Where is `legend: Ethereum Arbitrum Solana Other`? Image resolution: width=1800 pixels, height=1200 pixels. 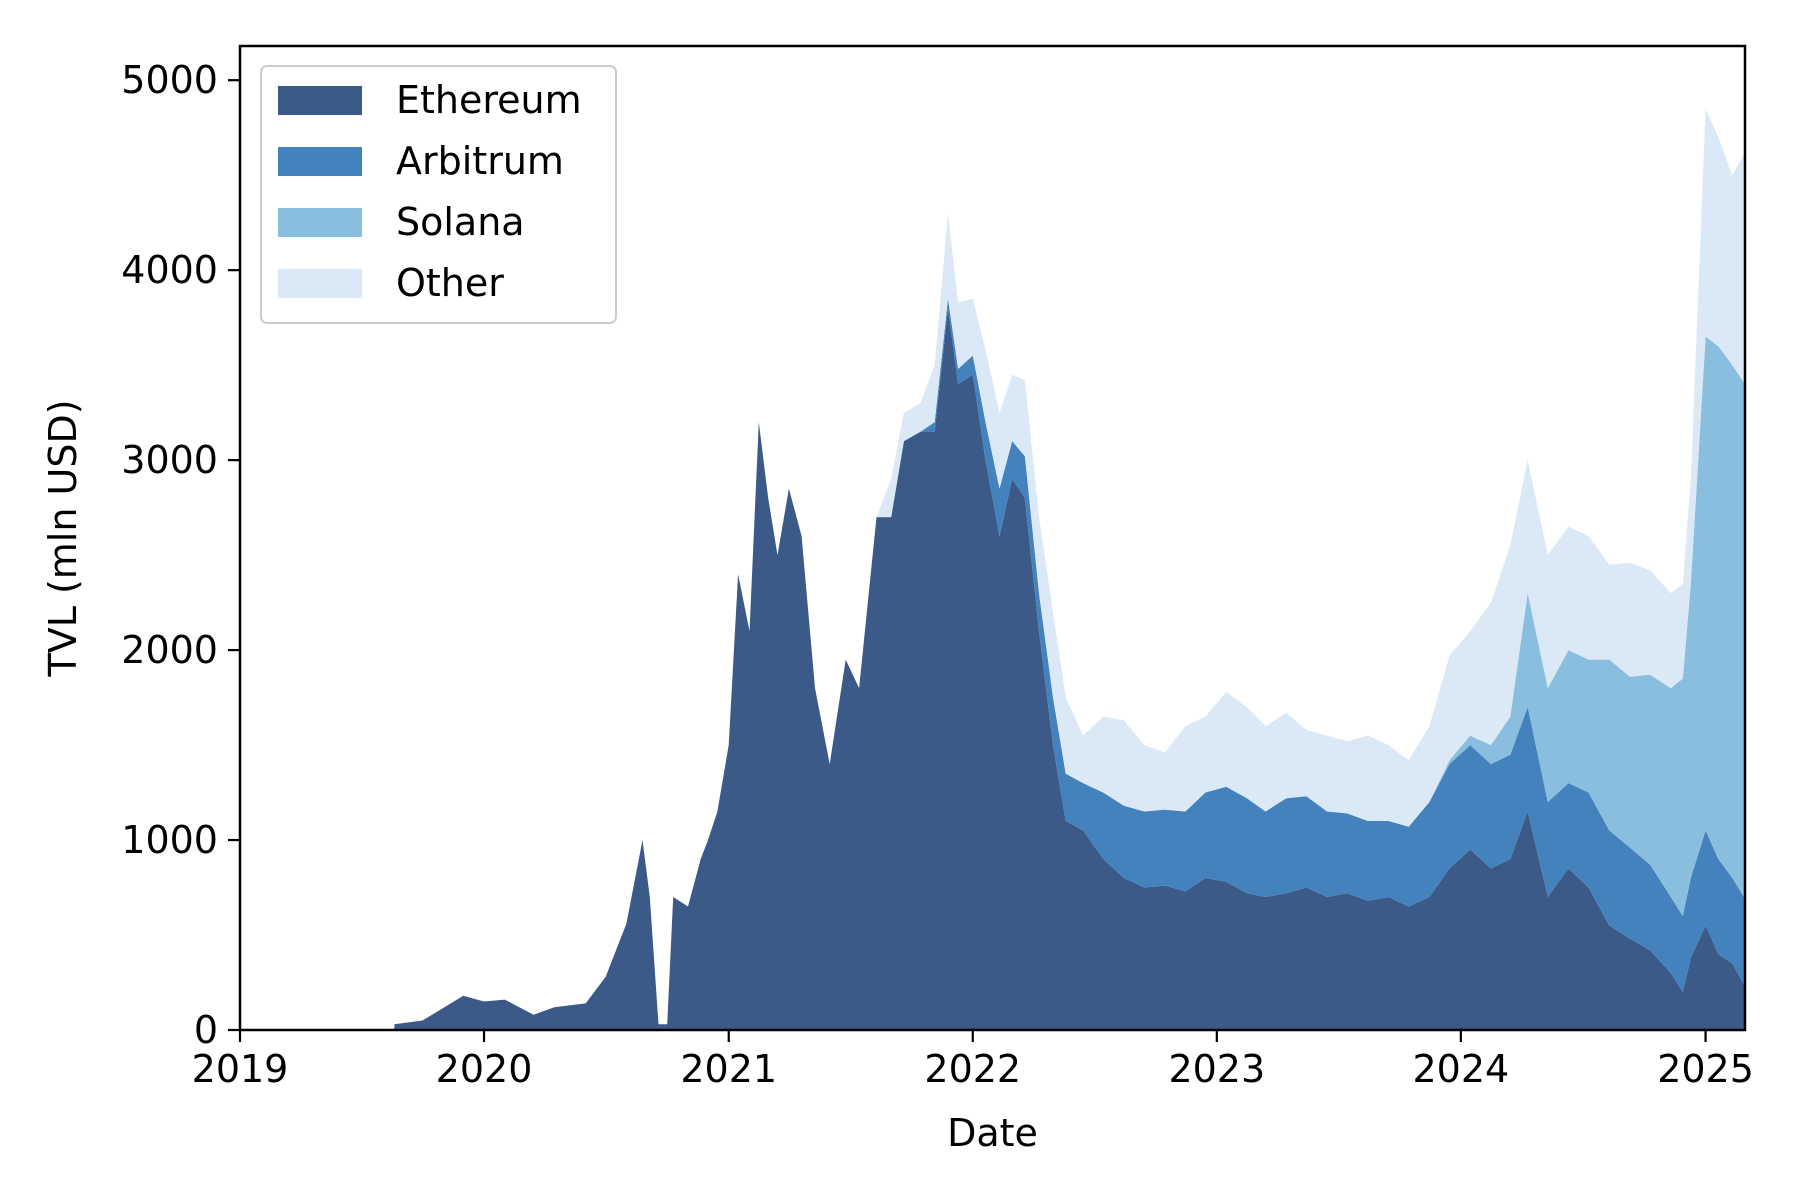 legend: Ethereum Arbitrum Solana Other is located at coordinates (438, 194).